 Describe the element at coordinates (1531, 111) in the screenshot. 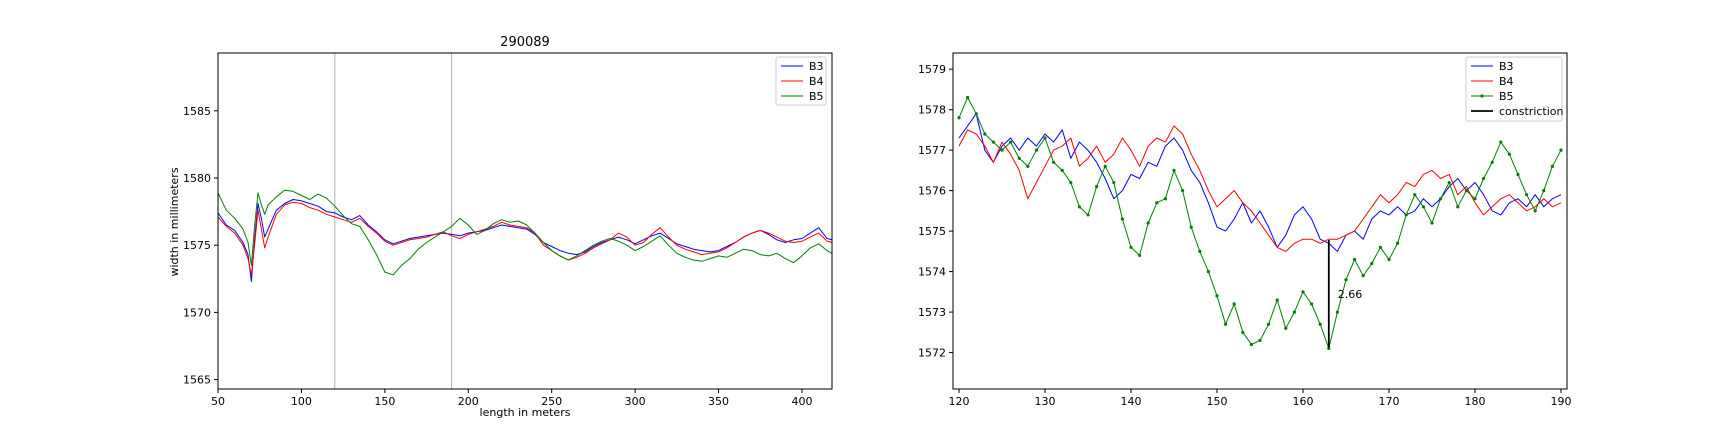

I see `legend-label-constriction: constriction` at that location.